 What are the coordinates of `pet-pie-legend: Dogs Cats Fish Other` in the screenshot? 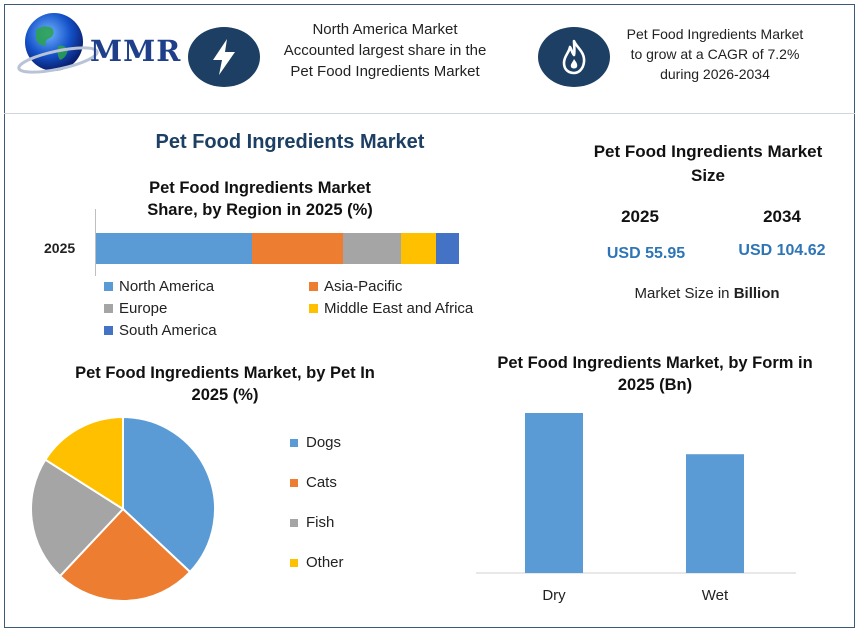 It's located at (350, 509).